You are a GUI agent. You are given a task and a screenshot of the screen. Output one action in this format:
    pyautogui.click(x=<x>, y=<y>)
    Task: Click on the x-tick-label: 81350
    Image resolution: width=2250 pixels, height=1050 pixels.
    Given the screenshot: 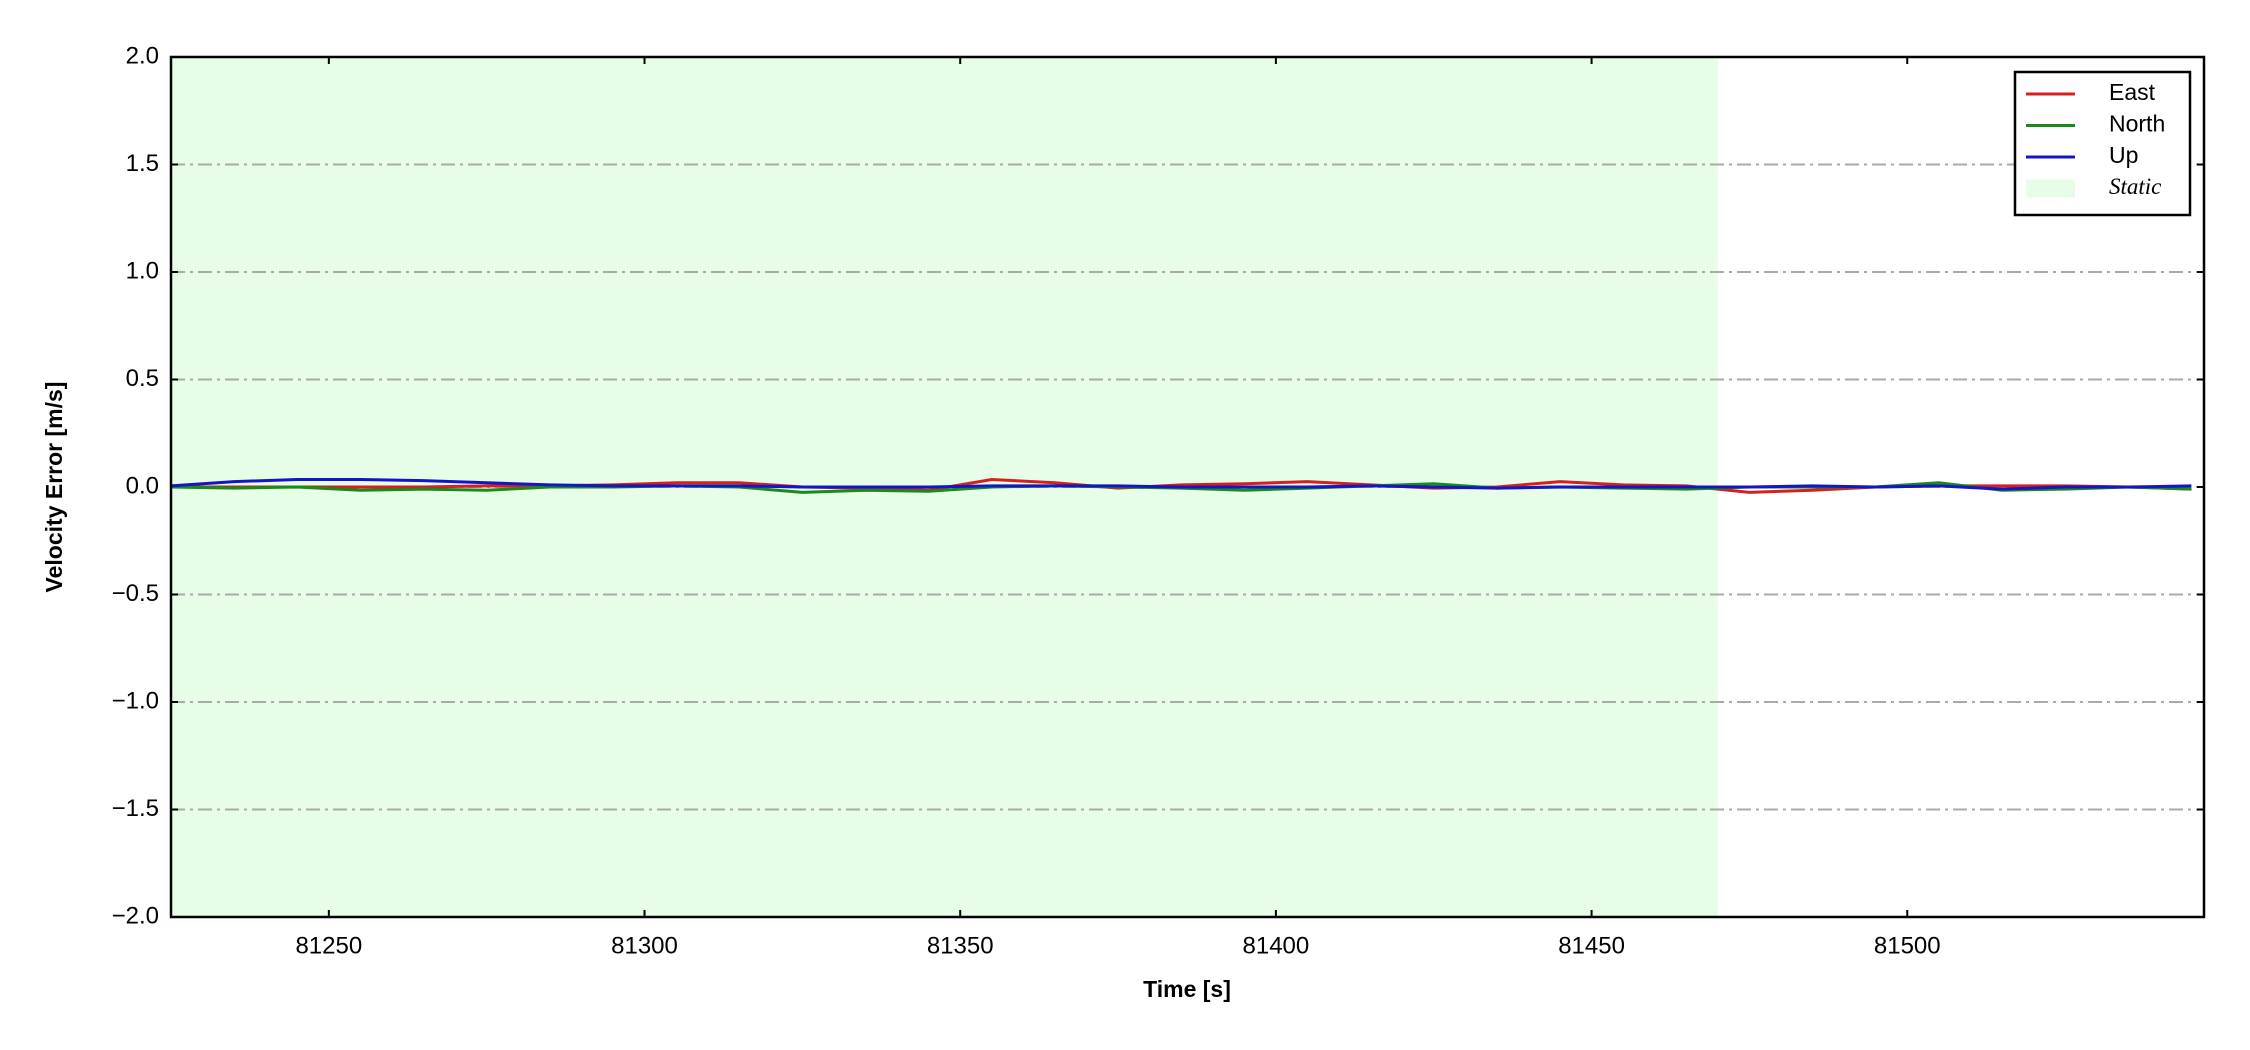 What is the action you would take?
    pyautogui.click(x=960, y=945)
    